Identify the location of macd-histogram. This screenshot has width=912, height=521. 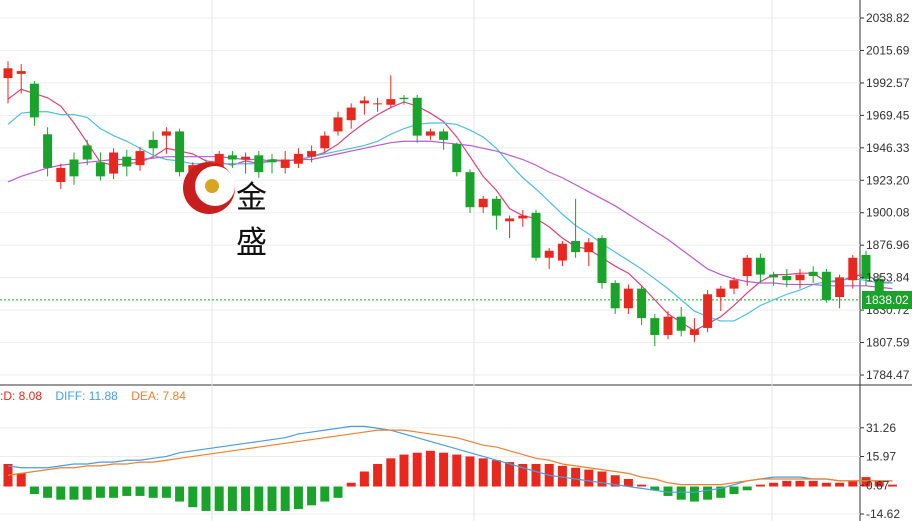
(450, 480).